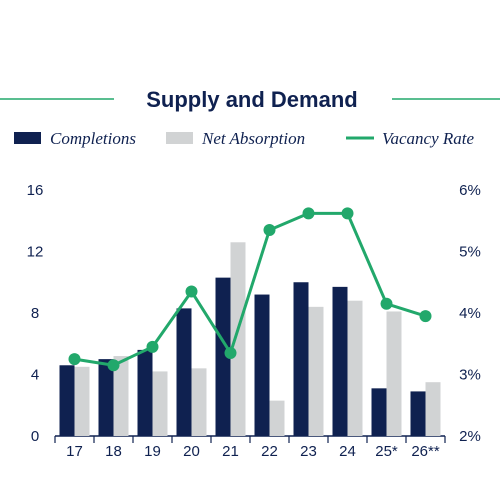 The height and width of the screenshot is (480, 500). I want to click on legend-label-net-absorption: Net Absorption, so click(253, 138).